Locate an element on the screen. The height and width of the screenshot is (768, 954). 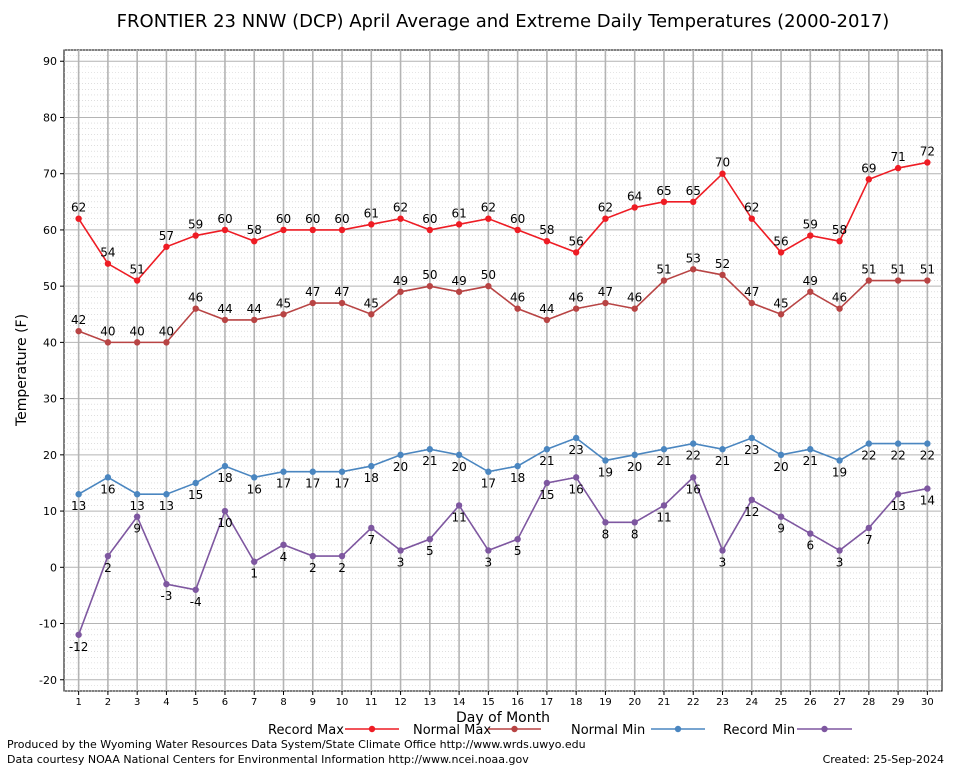
data-label: 22 is located at coordinates (927, 456).